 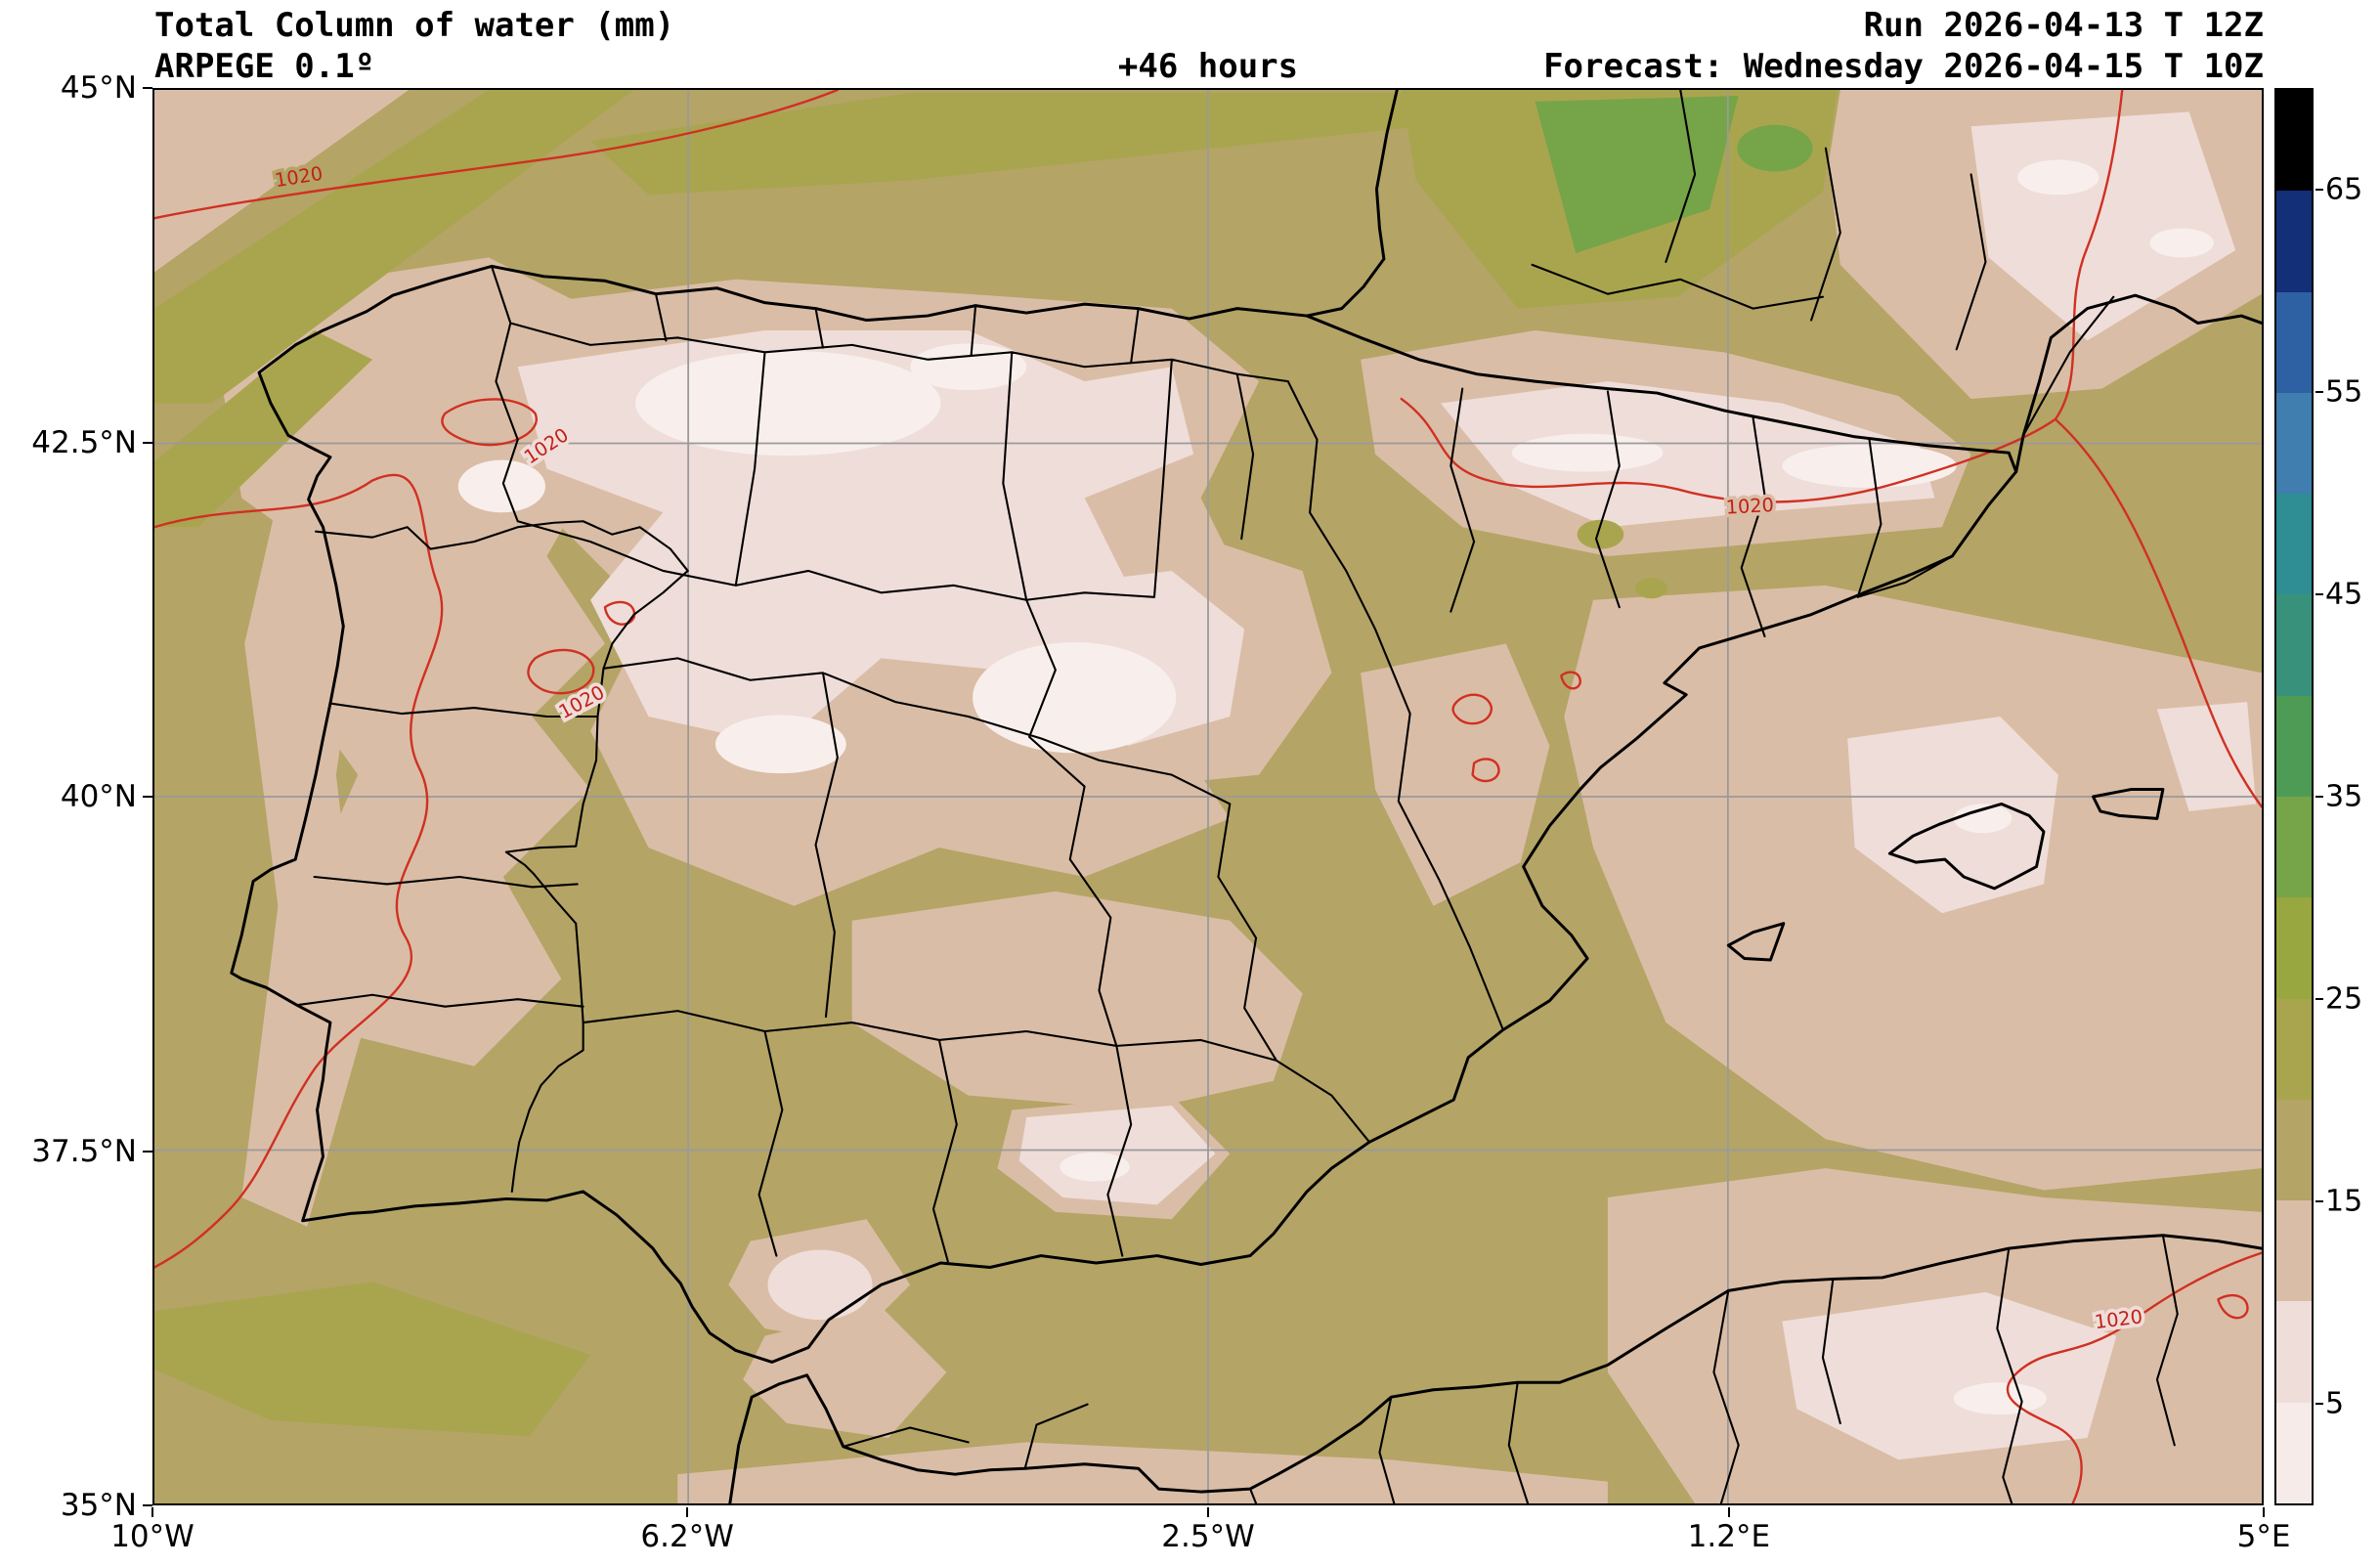 I want to click on lead-time-label: +46 hours, so click(x=1208, y=66).